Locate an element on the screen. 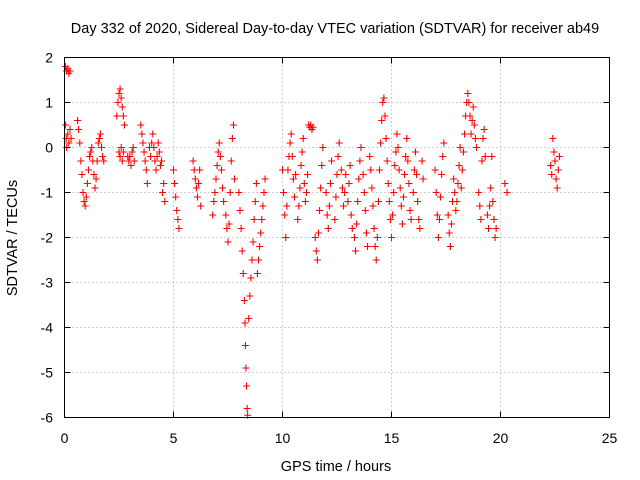 The image size is (640, 480). y-tick-label: 1 is located at coordinates (49, 103).